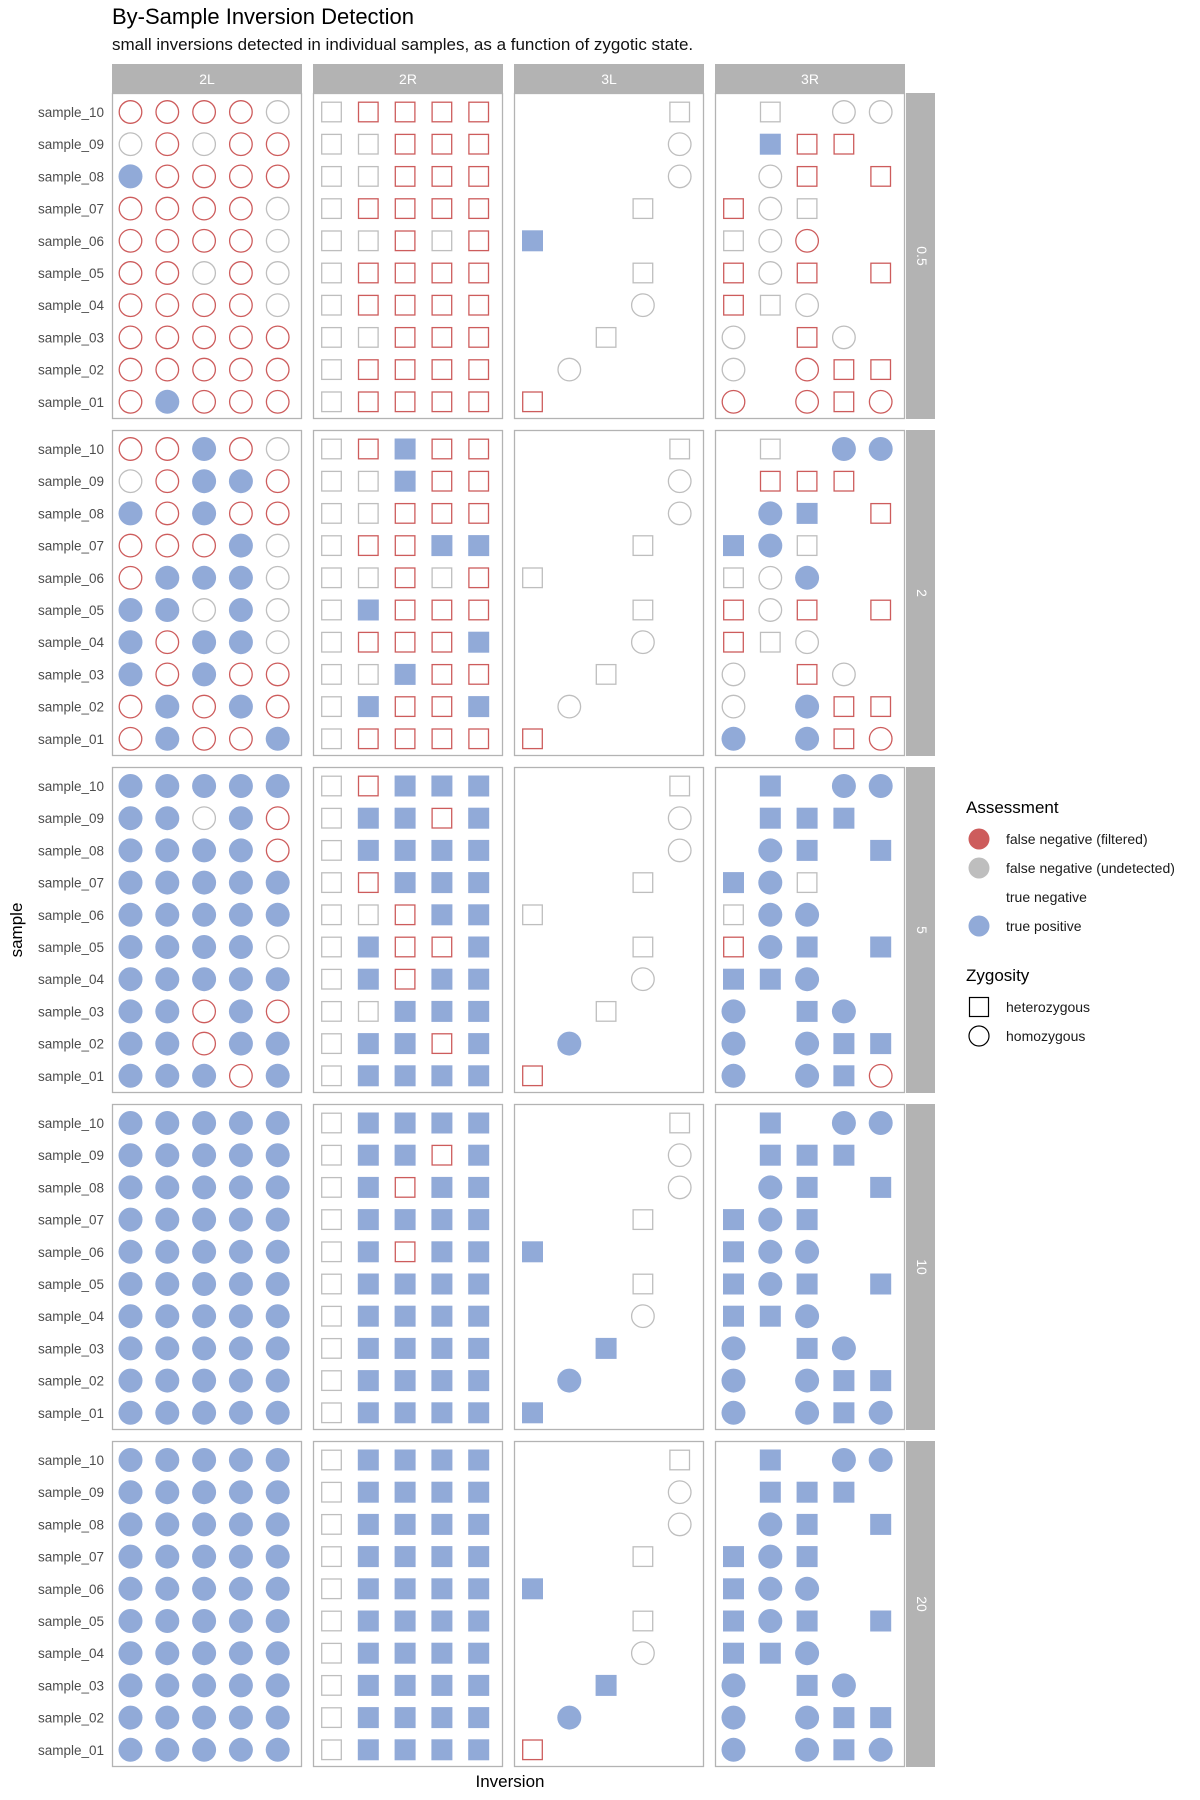 This screenshot has height=1800, width=1200. What do you see at coordinates (71, 513) in the screenshot?
I see `y-tick-label: sample_08` at bounding box center [71, 513].